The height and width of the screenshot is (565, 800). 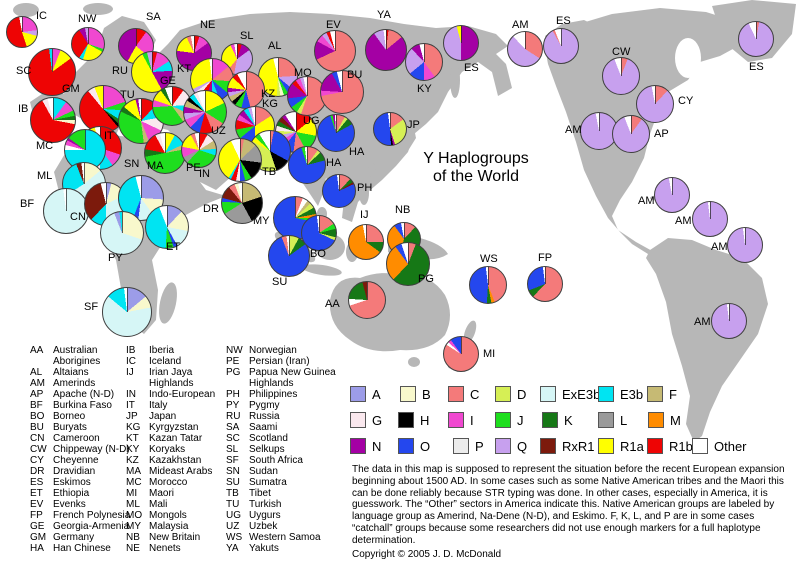 I want to click on pie-label-bu: BU, so click(x=355, y=75).